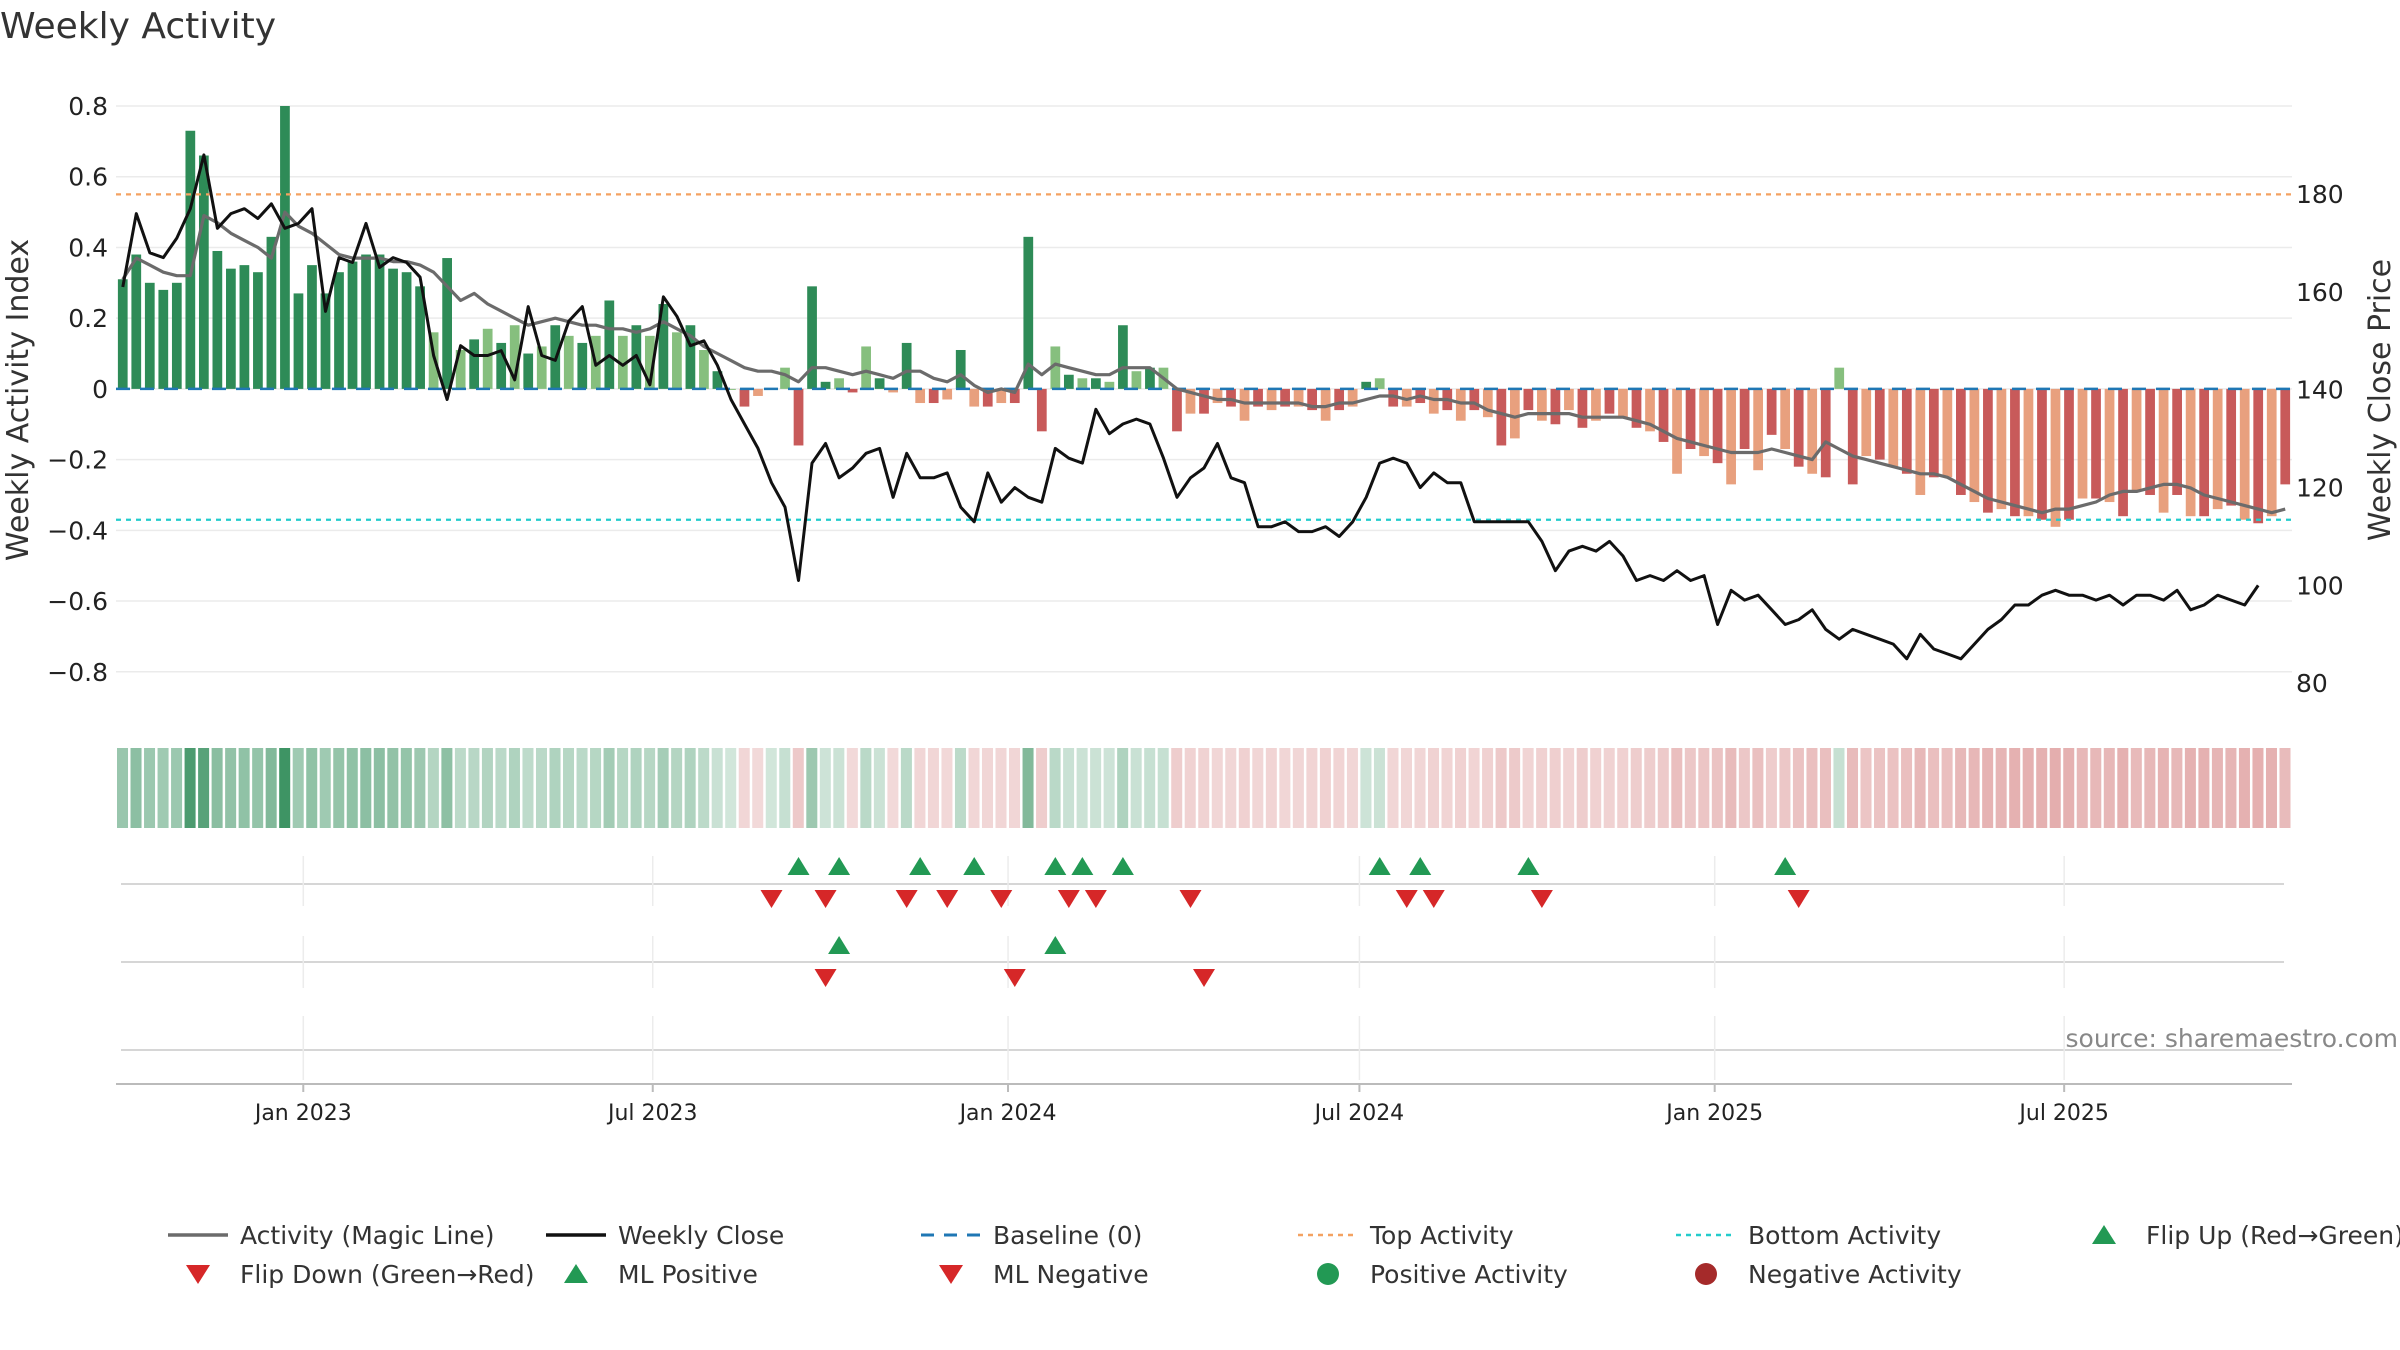 This screenshot has width=2400, height=1350. Describe the element at coordinates (652, 1113) in the screenshot. I see `x-tick-label: Jul 2023` at that location.